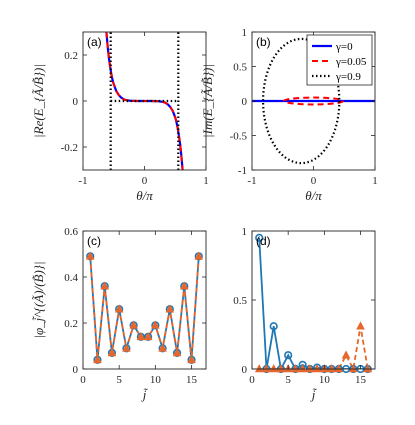 This screenshot has width=415, height=425. I want to click on panel-label: (b), so click(263, 42).